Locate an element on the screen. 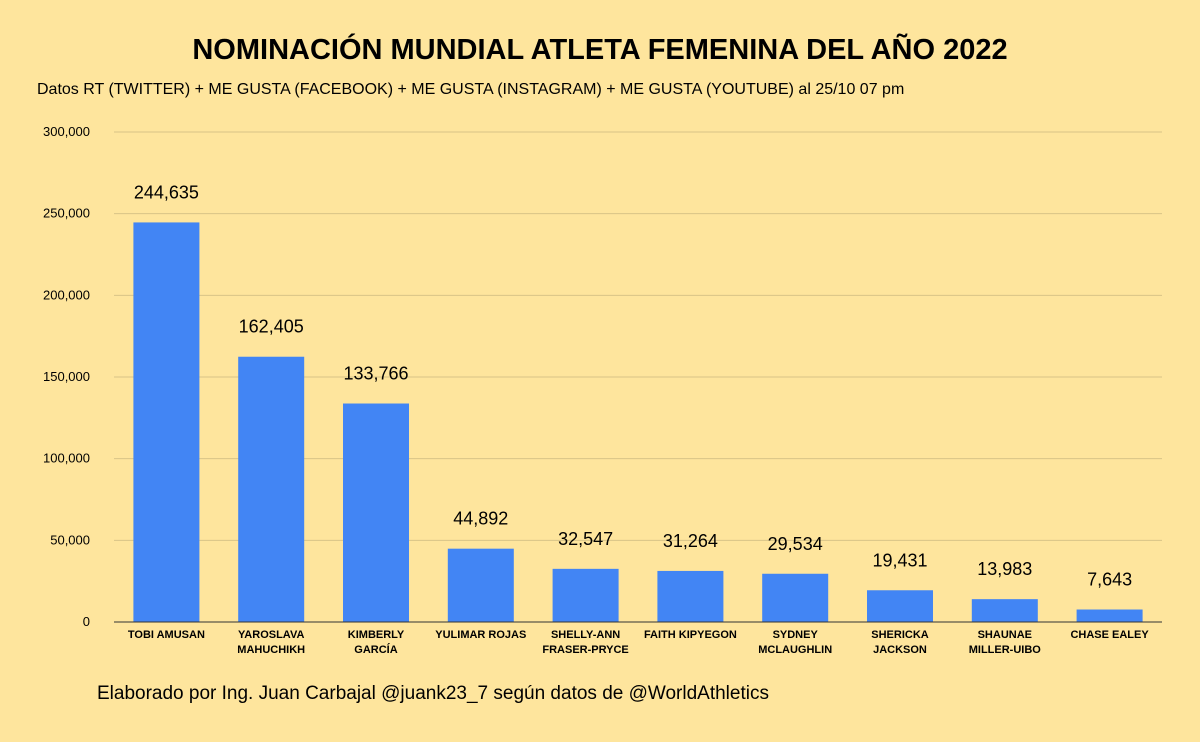  y-tick-label: 200,000 is located at coordinates (66, 294).